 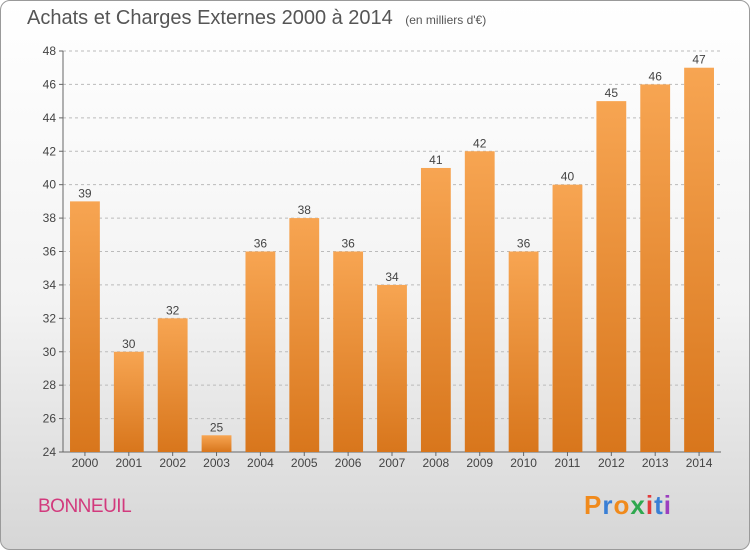 What do you see at coordinates (172, 463) in the screenshot?
I see `x-tick-label: 2002` at bounding box center [172, 463].